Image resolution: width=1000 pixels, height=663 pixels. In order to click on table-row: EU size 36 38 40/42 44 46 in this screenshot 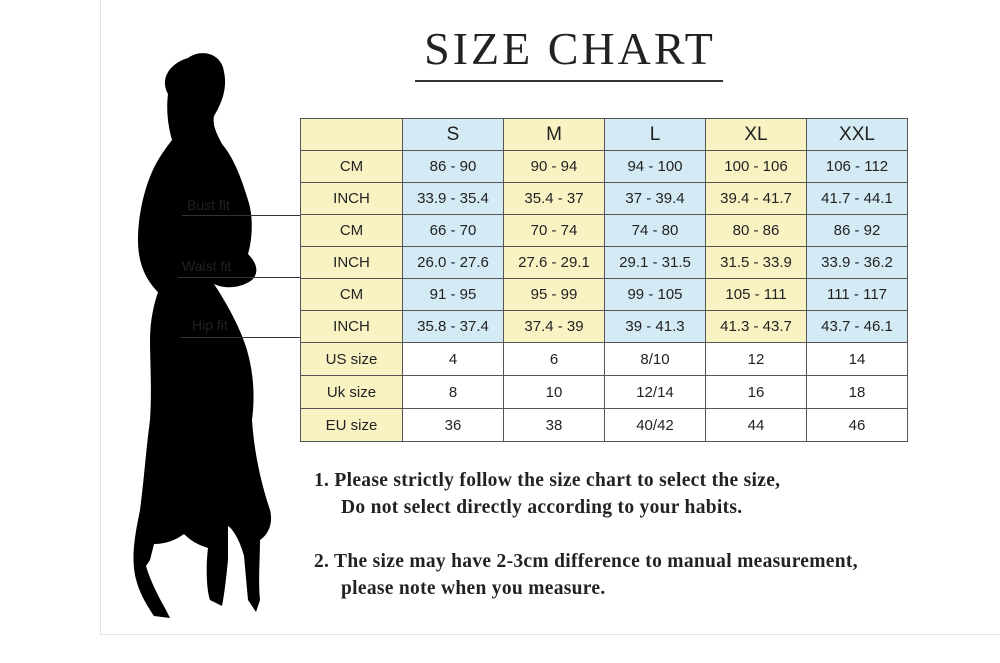, I will do `click(604, 425)`.